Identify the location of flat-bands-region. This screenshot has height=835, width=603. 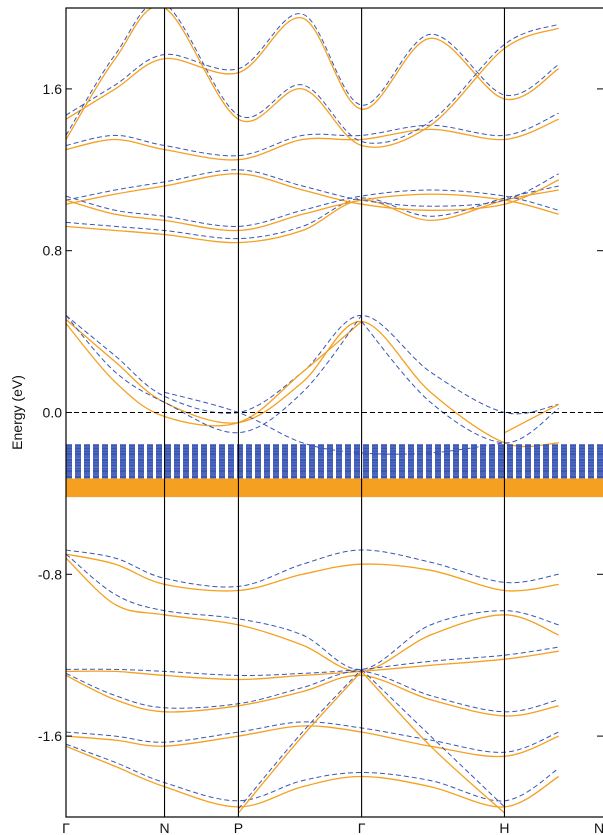
(334, 471).